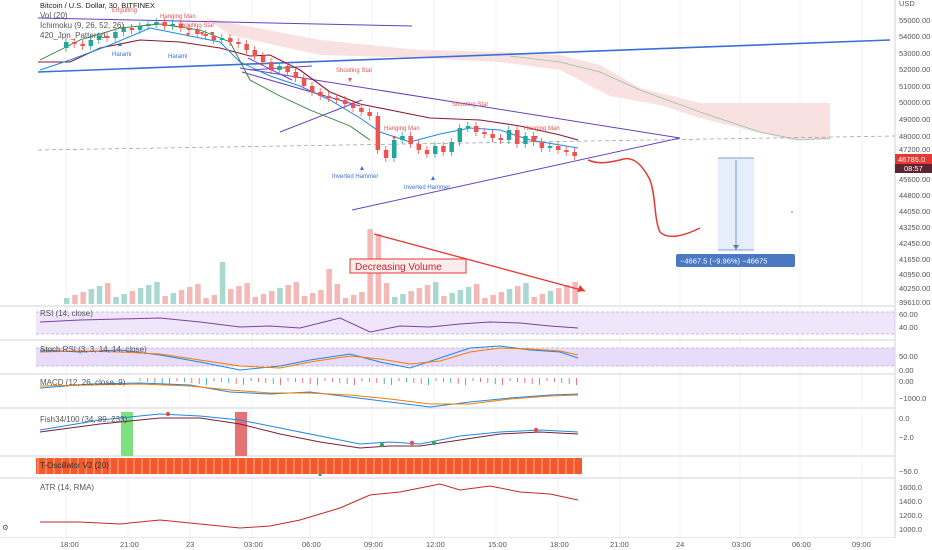 Image resolution: width=932 pixels, height=550 pixels. What do you see at coordinates (908, 356) in the screenshot?
I see `svg-text: 50.00` at bounding box center [908, 356].